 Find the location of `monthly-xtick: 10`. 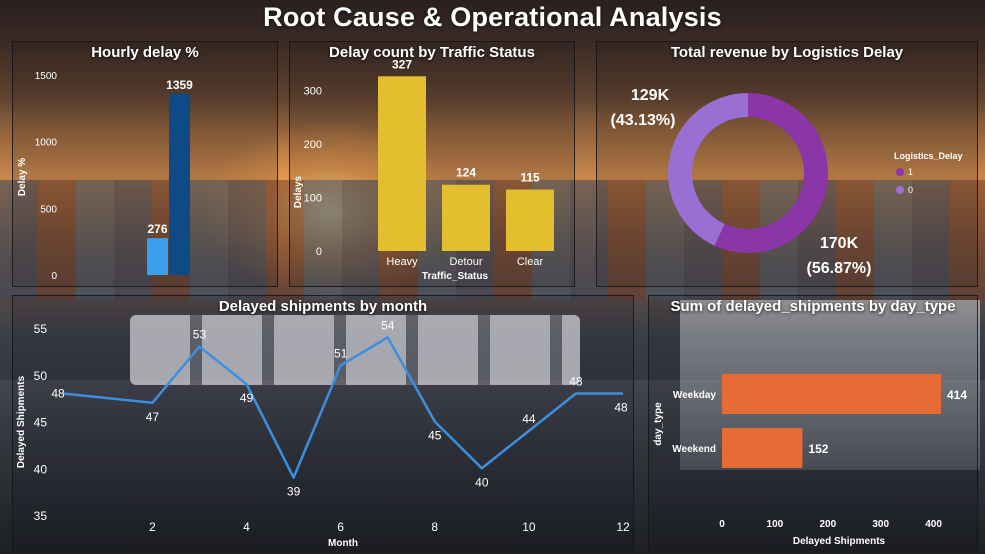

monthly-xtick: 10 is located at coordinates (529, 527).